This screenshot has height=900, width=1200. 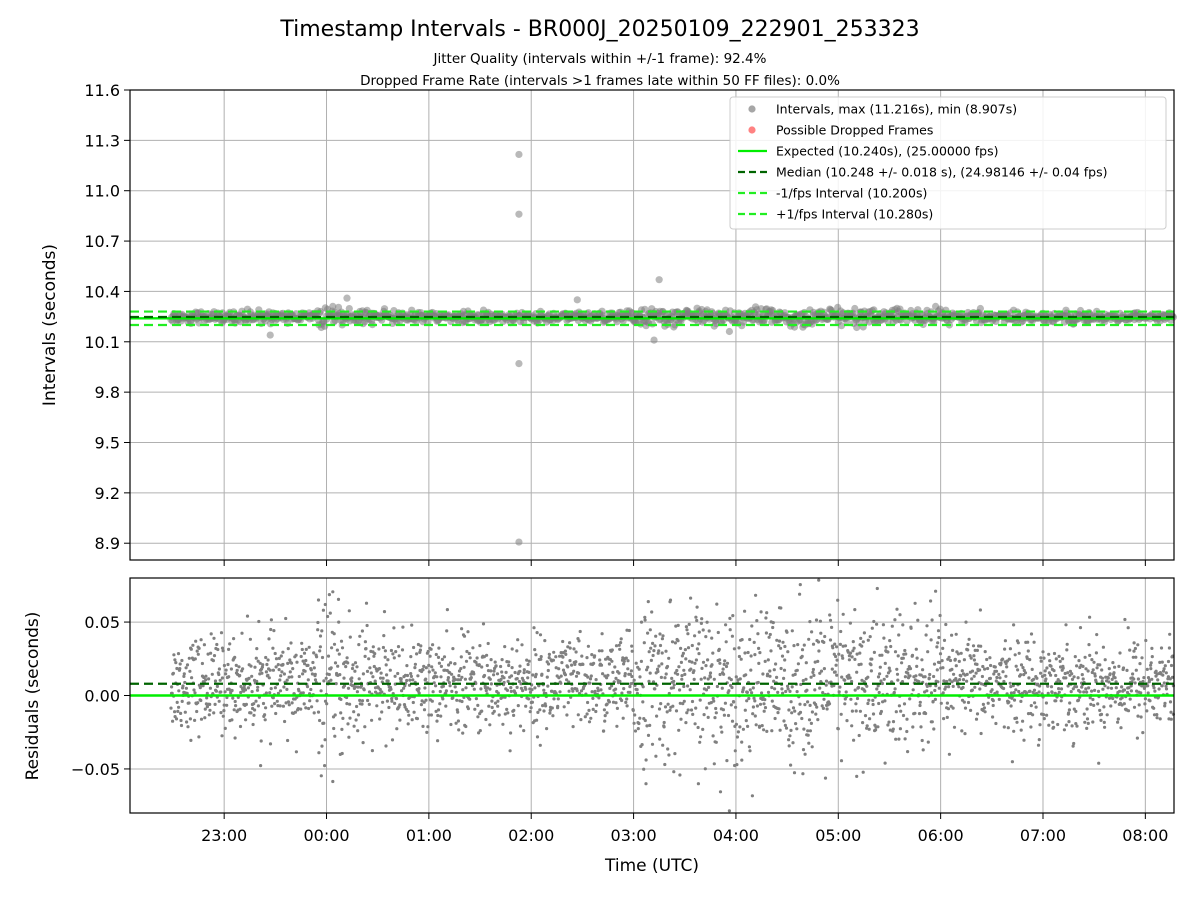 I want to click on x-axis-label: Time (UTC), so click(x=651, y=866).